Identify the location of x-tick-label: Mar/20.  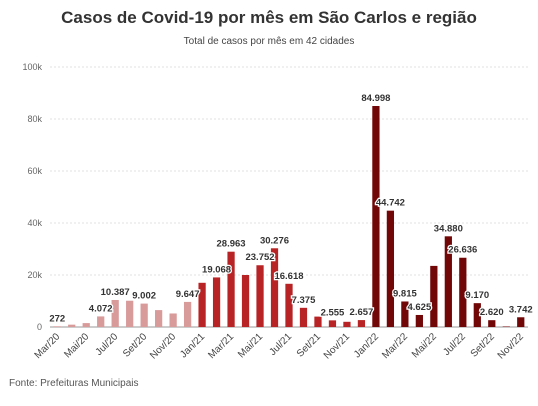
(48, 346).